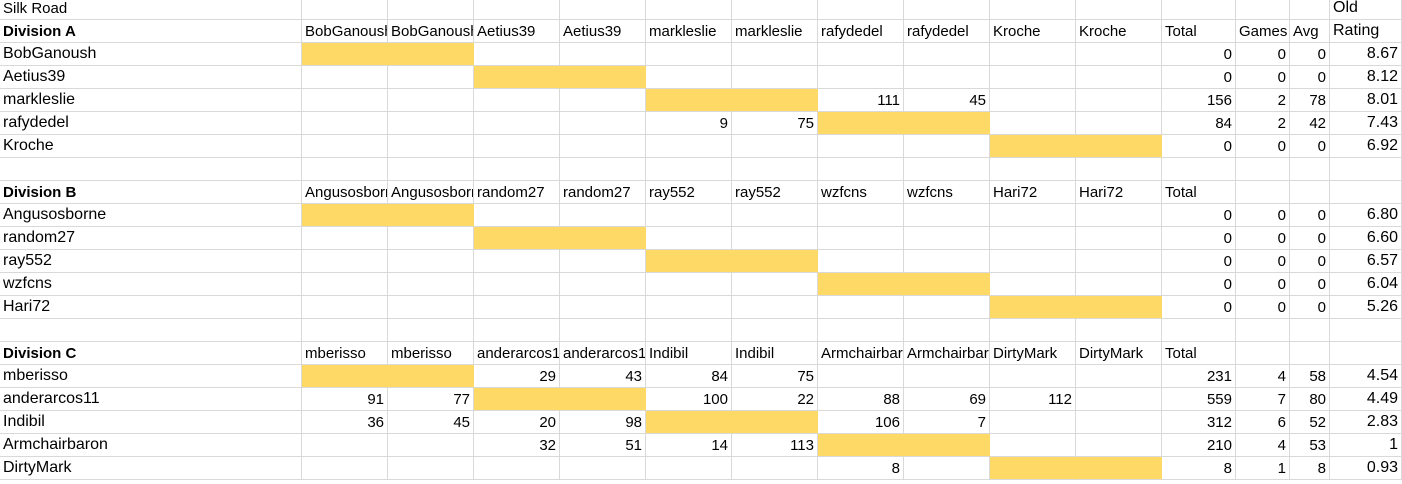 The image size is (1402, 484). Describe the element at coordinates (1310, 399) in the screenshot. I see `cell-text: 80` at that location.